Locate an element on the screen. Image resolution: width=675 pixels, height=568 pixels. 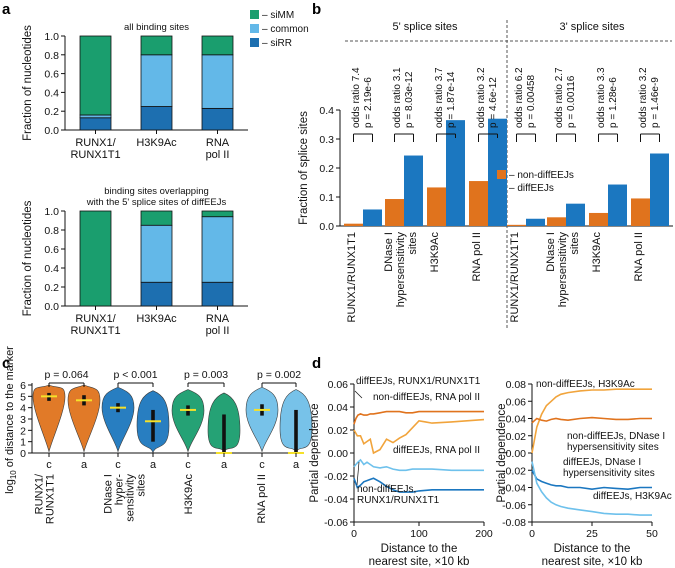
category-label: pol II is located at coordinates (218, 155).